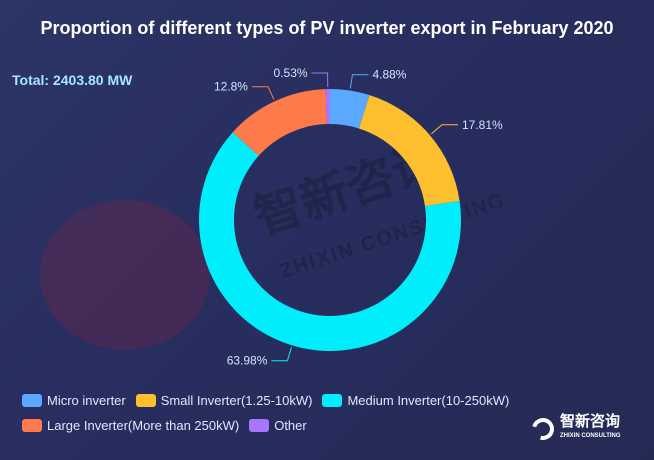  What do you see at coordinates (590, 436) in the screenshot?
I see `logo-subtext: ZHIXIN CONSULTING` at bounding box center [590, 436].